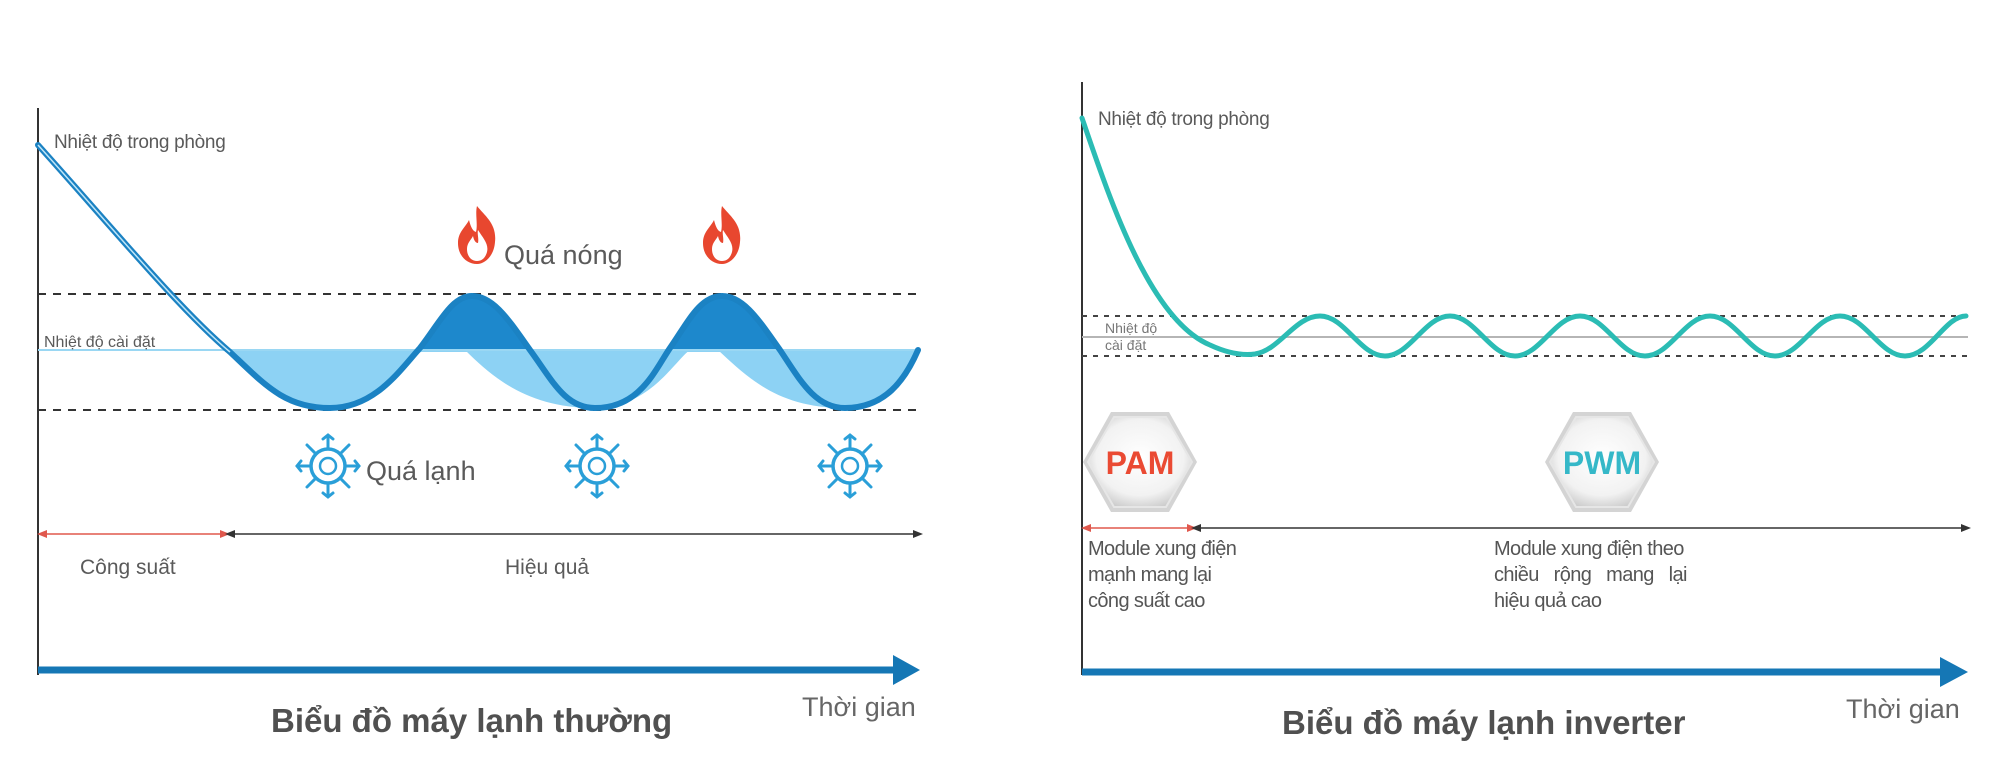  I want to click on pwm-badge: PWM, so click(1602, 462).